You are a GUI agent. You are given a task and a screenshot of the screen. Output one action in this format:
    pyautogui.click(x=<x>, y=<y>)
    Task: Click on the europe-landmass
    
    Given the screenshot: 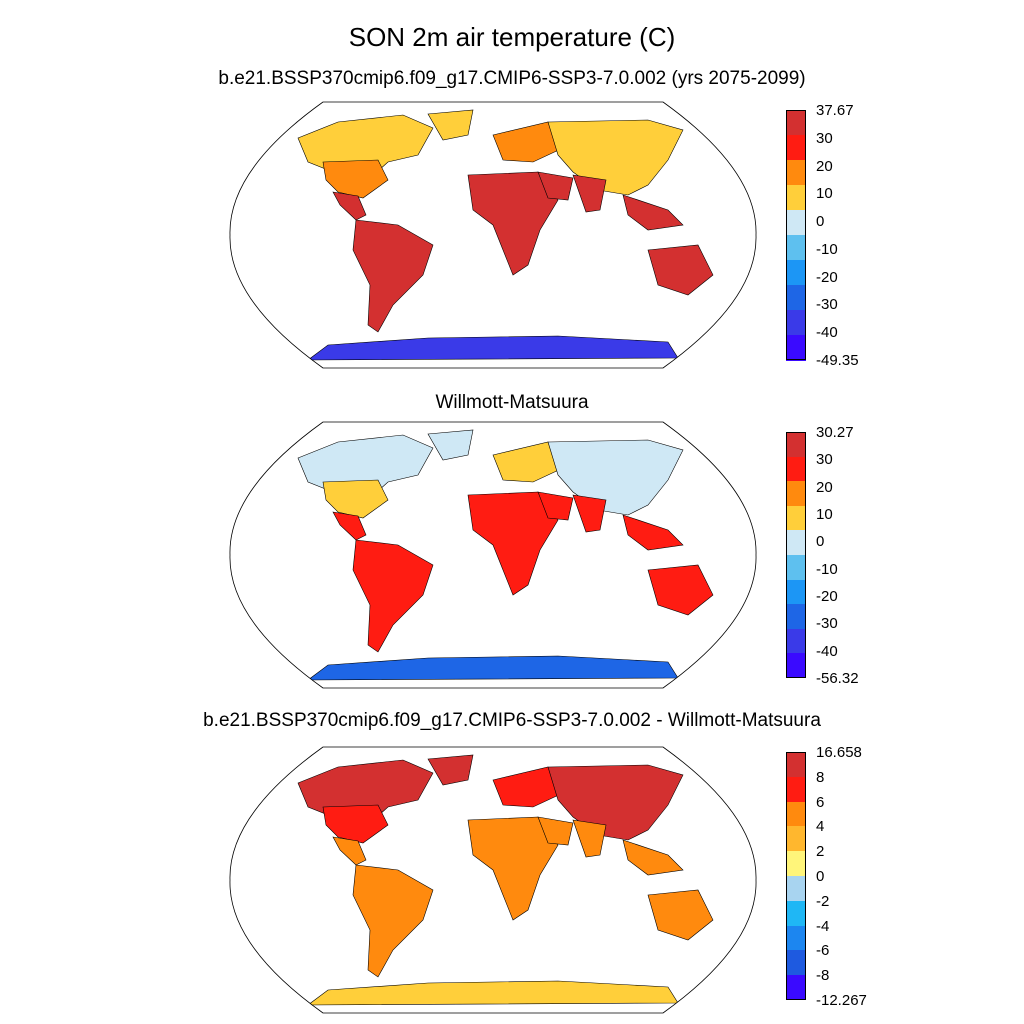 What is the action you would take?
    pyautogui.click(x=528, y=142)
    